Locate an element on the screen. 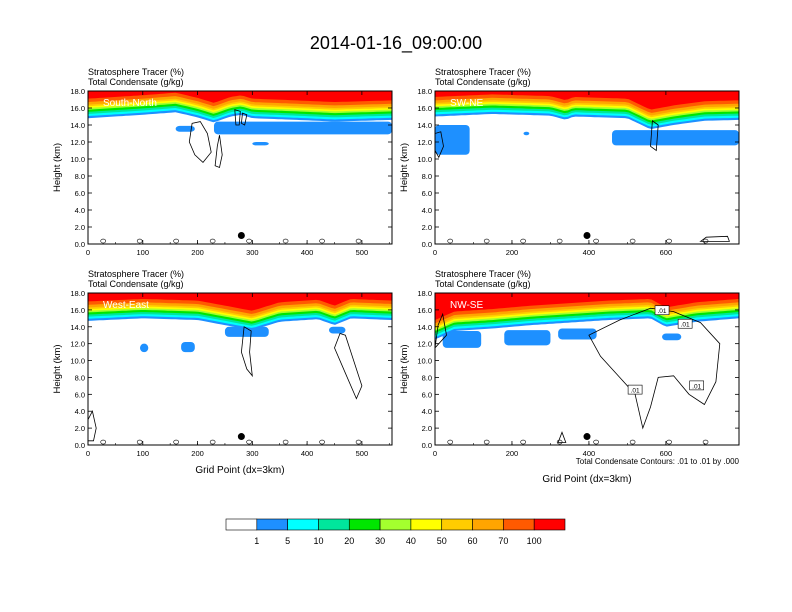 The width and height of the screenshot is (792, 612). plot-area: South-North is located at coordinates (240, 167).